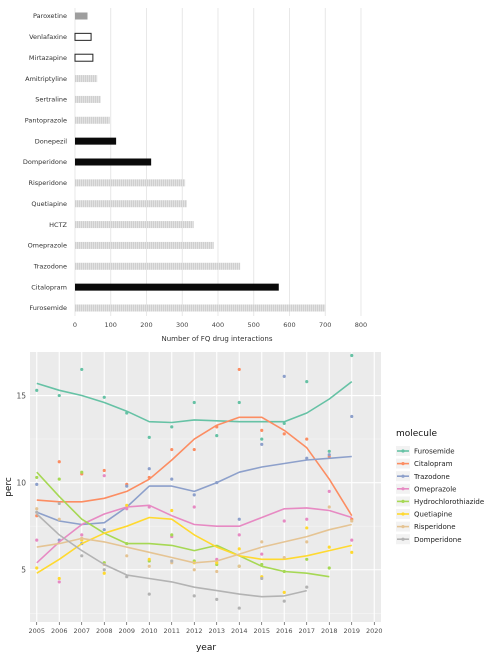 This screenshot has width=486, height=657. Describe the element at coordinates (104, 631) in the screenshot. I see `x-tick-label: 2008` at that location.